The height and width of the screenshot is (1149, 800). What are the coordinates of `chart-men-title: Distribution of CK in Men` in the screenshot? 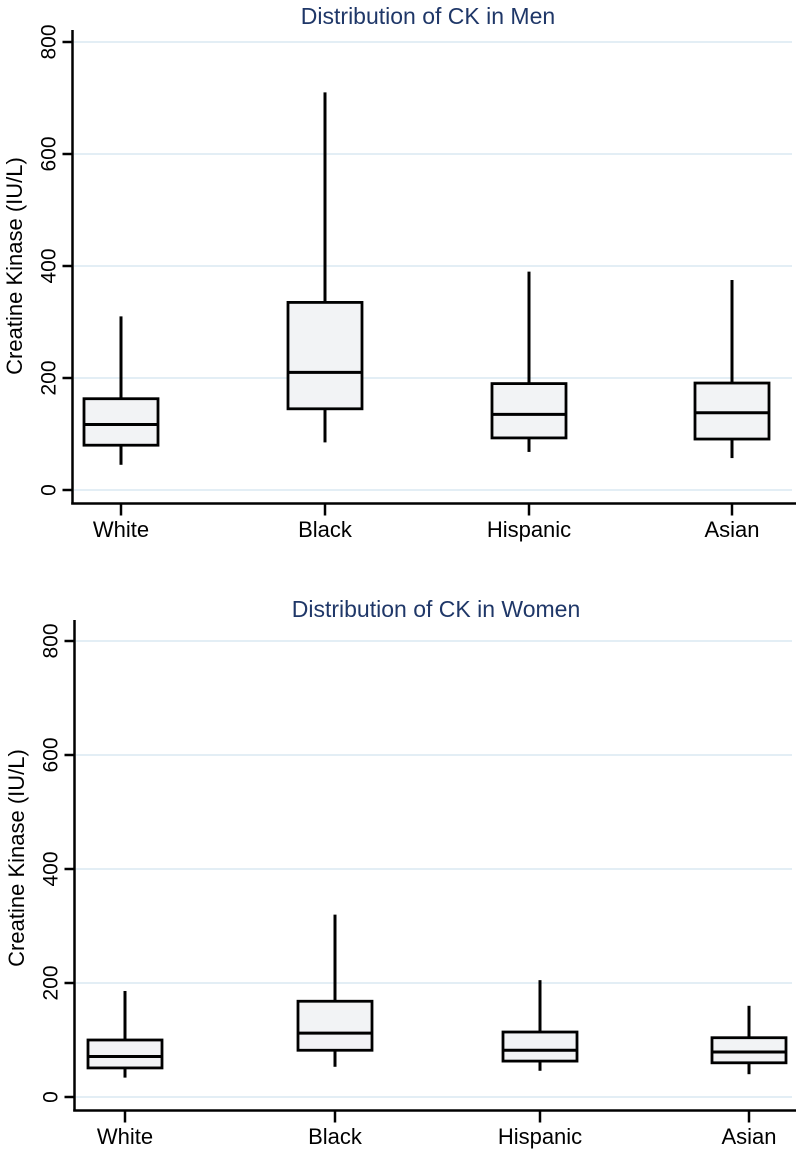 It's located at (428, 16).